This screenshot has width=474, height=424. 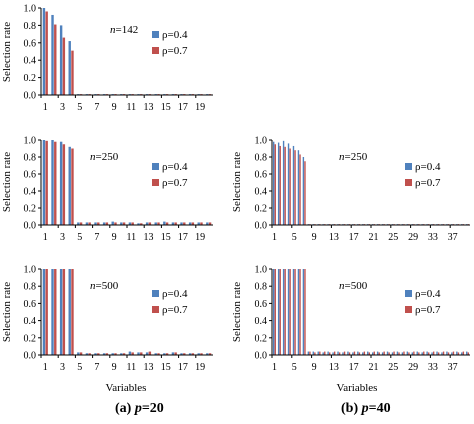 I want to click on p20-n142-bar-rho07-var1, so click(x=46, y=53).